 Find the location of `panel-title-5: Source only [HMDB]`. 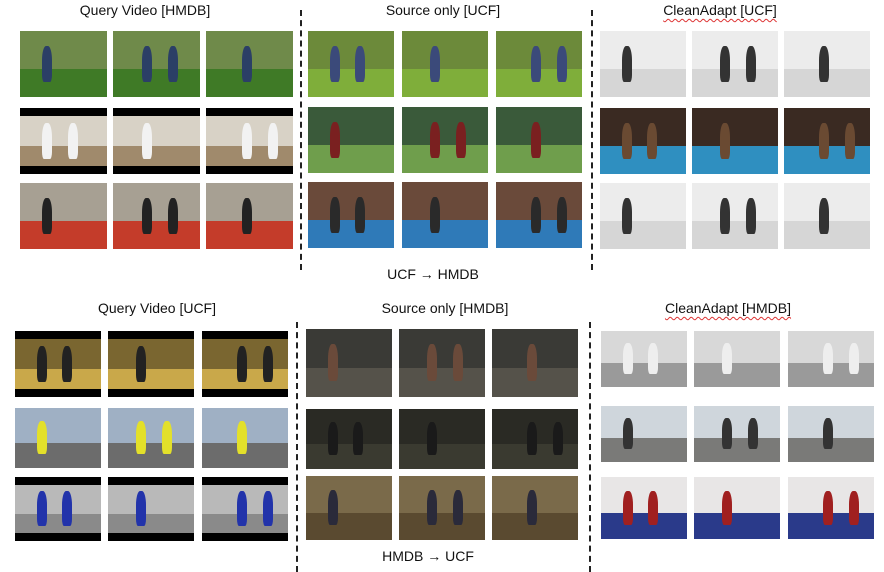

panel-title-5: Source only [HMDB] is located at coordinates (445, 308).